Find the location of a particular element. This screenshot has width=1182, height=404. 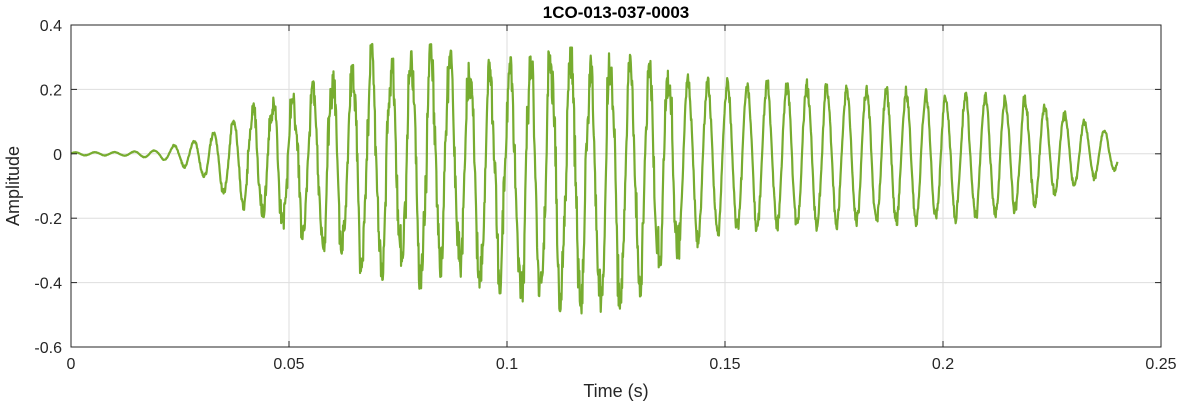

y-tick-label: 0.4 is located at coordinates (51, 26).